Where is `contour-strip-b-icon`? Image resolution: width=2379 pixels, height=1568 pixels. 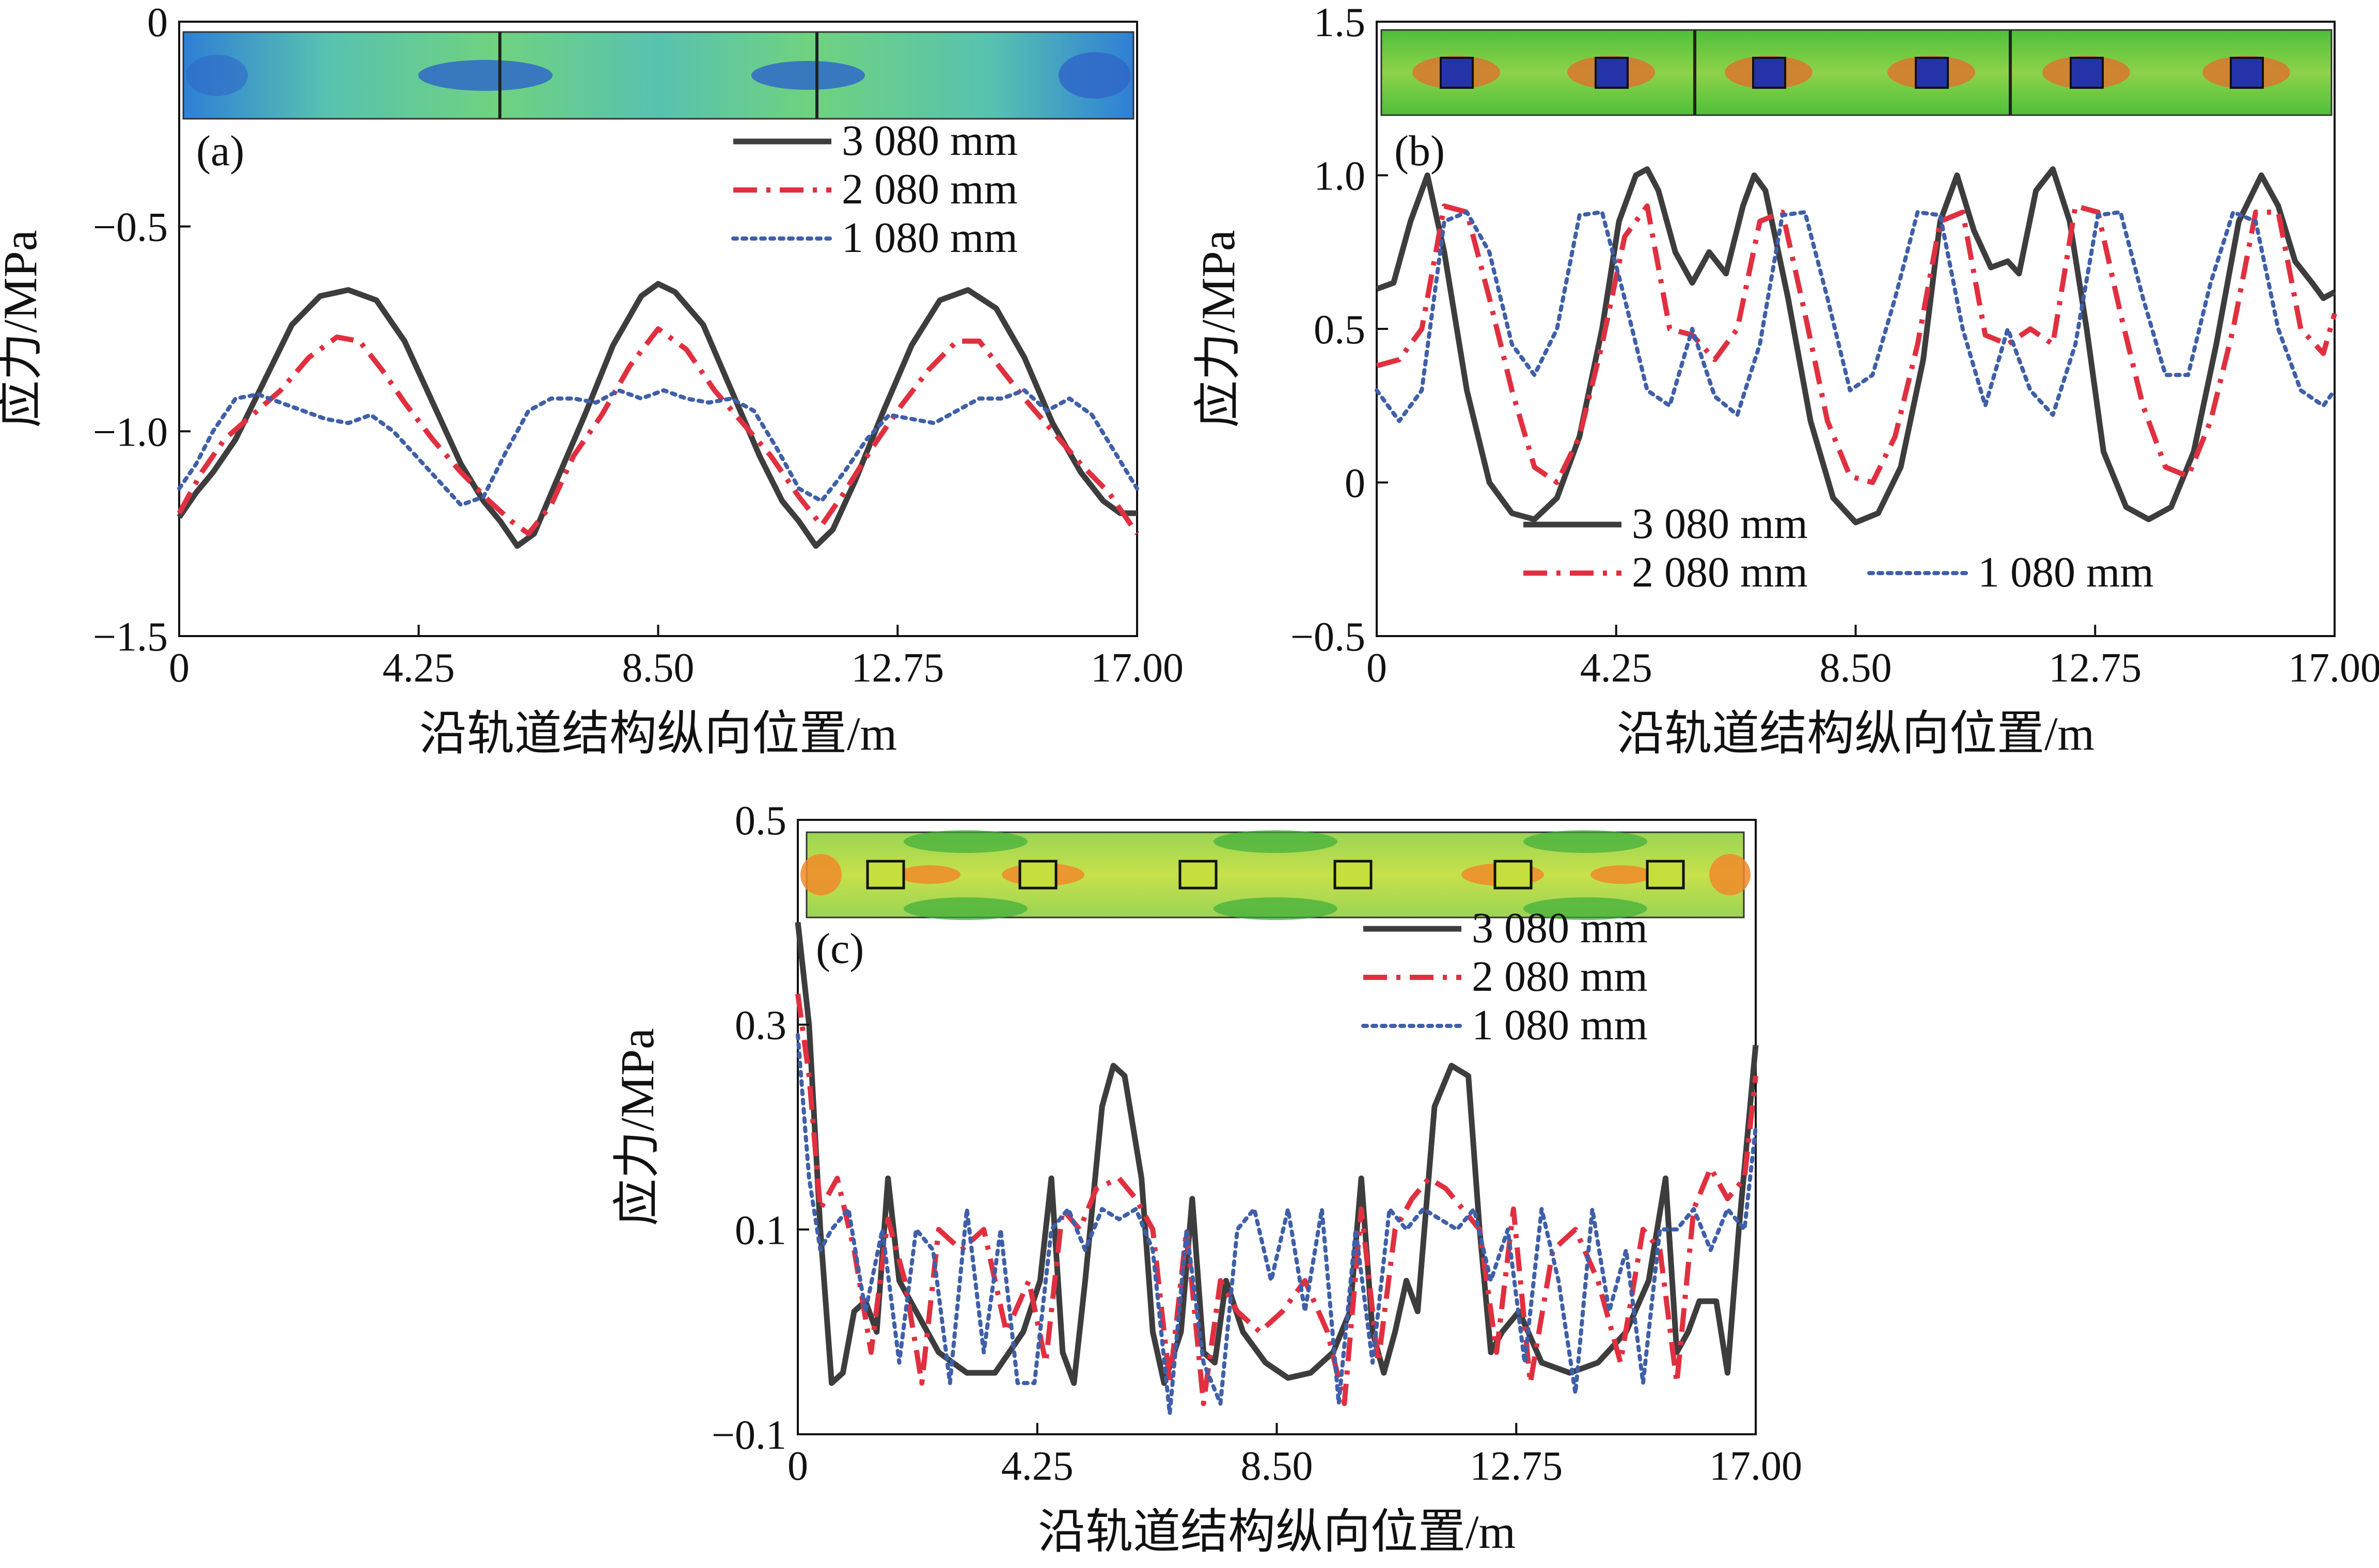 contour-strip-b-icon is located at coordinates (1856, 72).